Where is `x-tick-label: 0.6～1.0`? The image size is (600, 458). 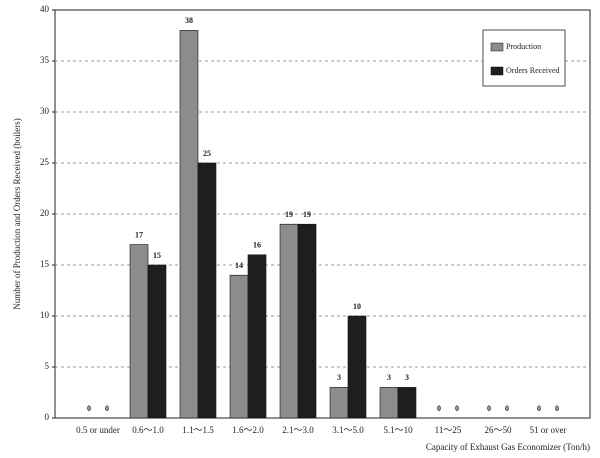
x-tick-label: 0.6～1.0 is located at coordinates (148, 430).